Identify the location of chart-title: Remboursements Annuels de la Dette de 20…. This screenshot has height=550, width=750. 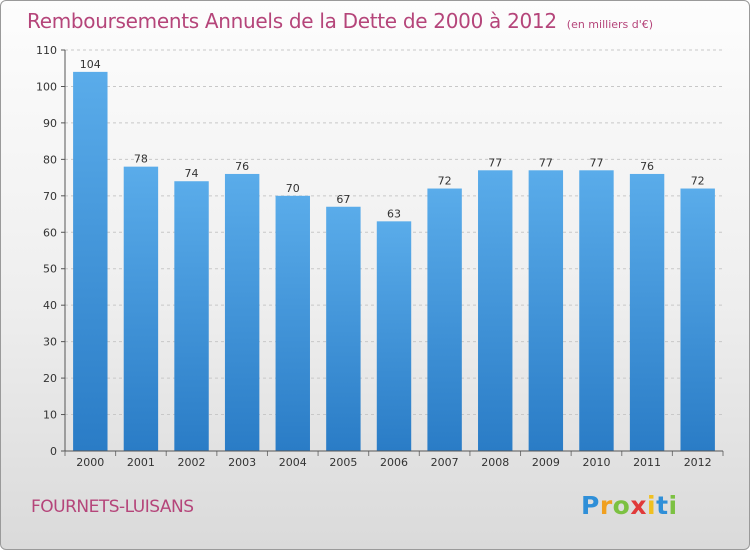
(340, 21).